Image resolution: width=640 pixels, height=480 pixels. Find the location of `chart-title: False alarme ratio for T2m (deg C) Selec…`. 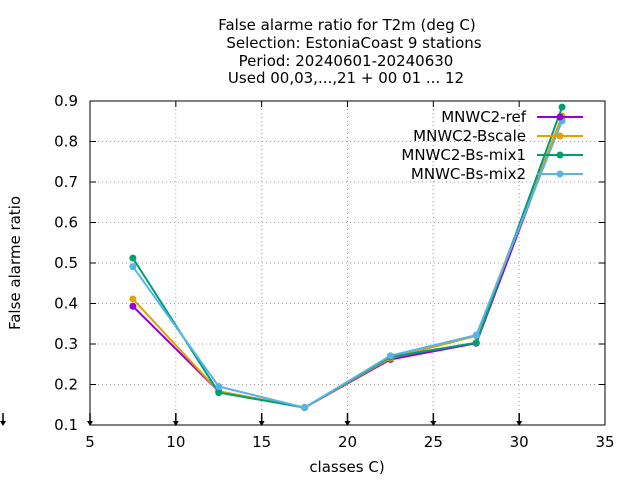

chart-title: False alarme ratio for T2m (deg C) Selec… is located at coordinates (350, 51).